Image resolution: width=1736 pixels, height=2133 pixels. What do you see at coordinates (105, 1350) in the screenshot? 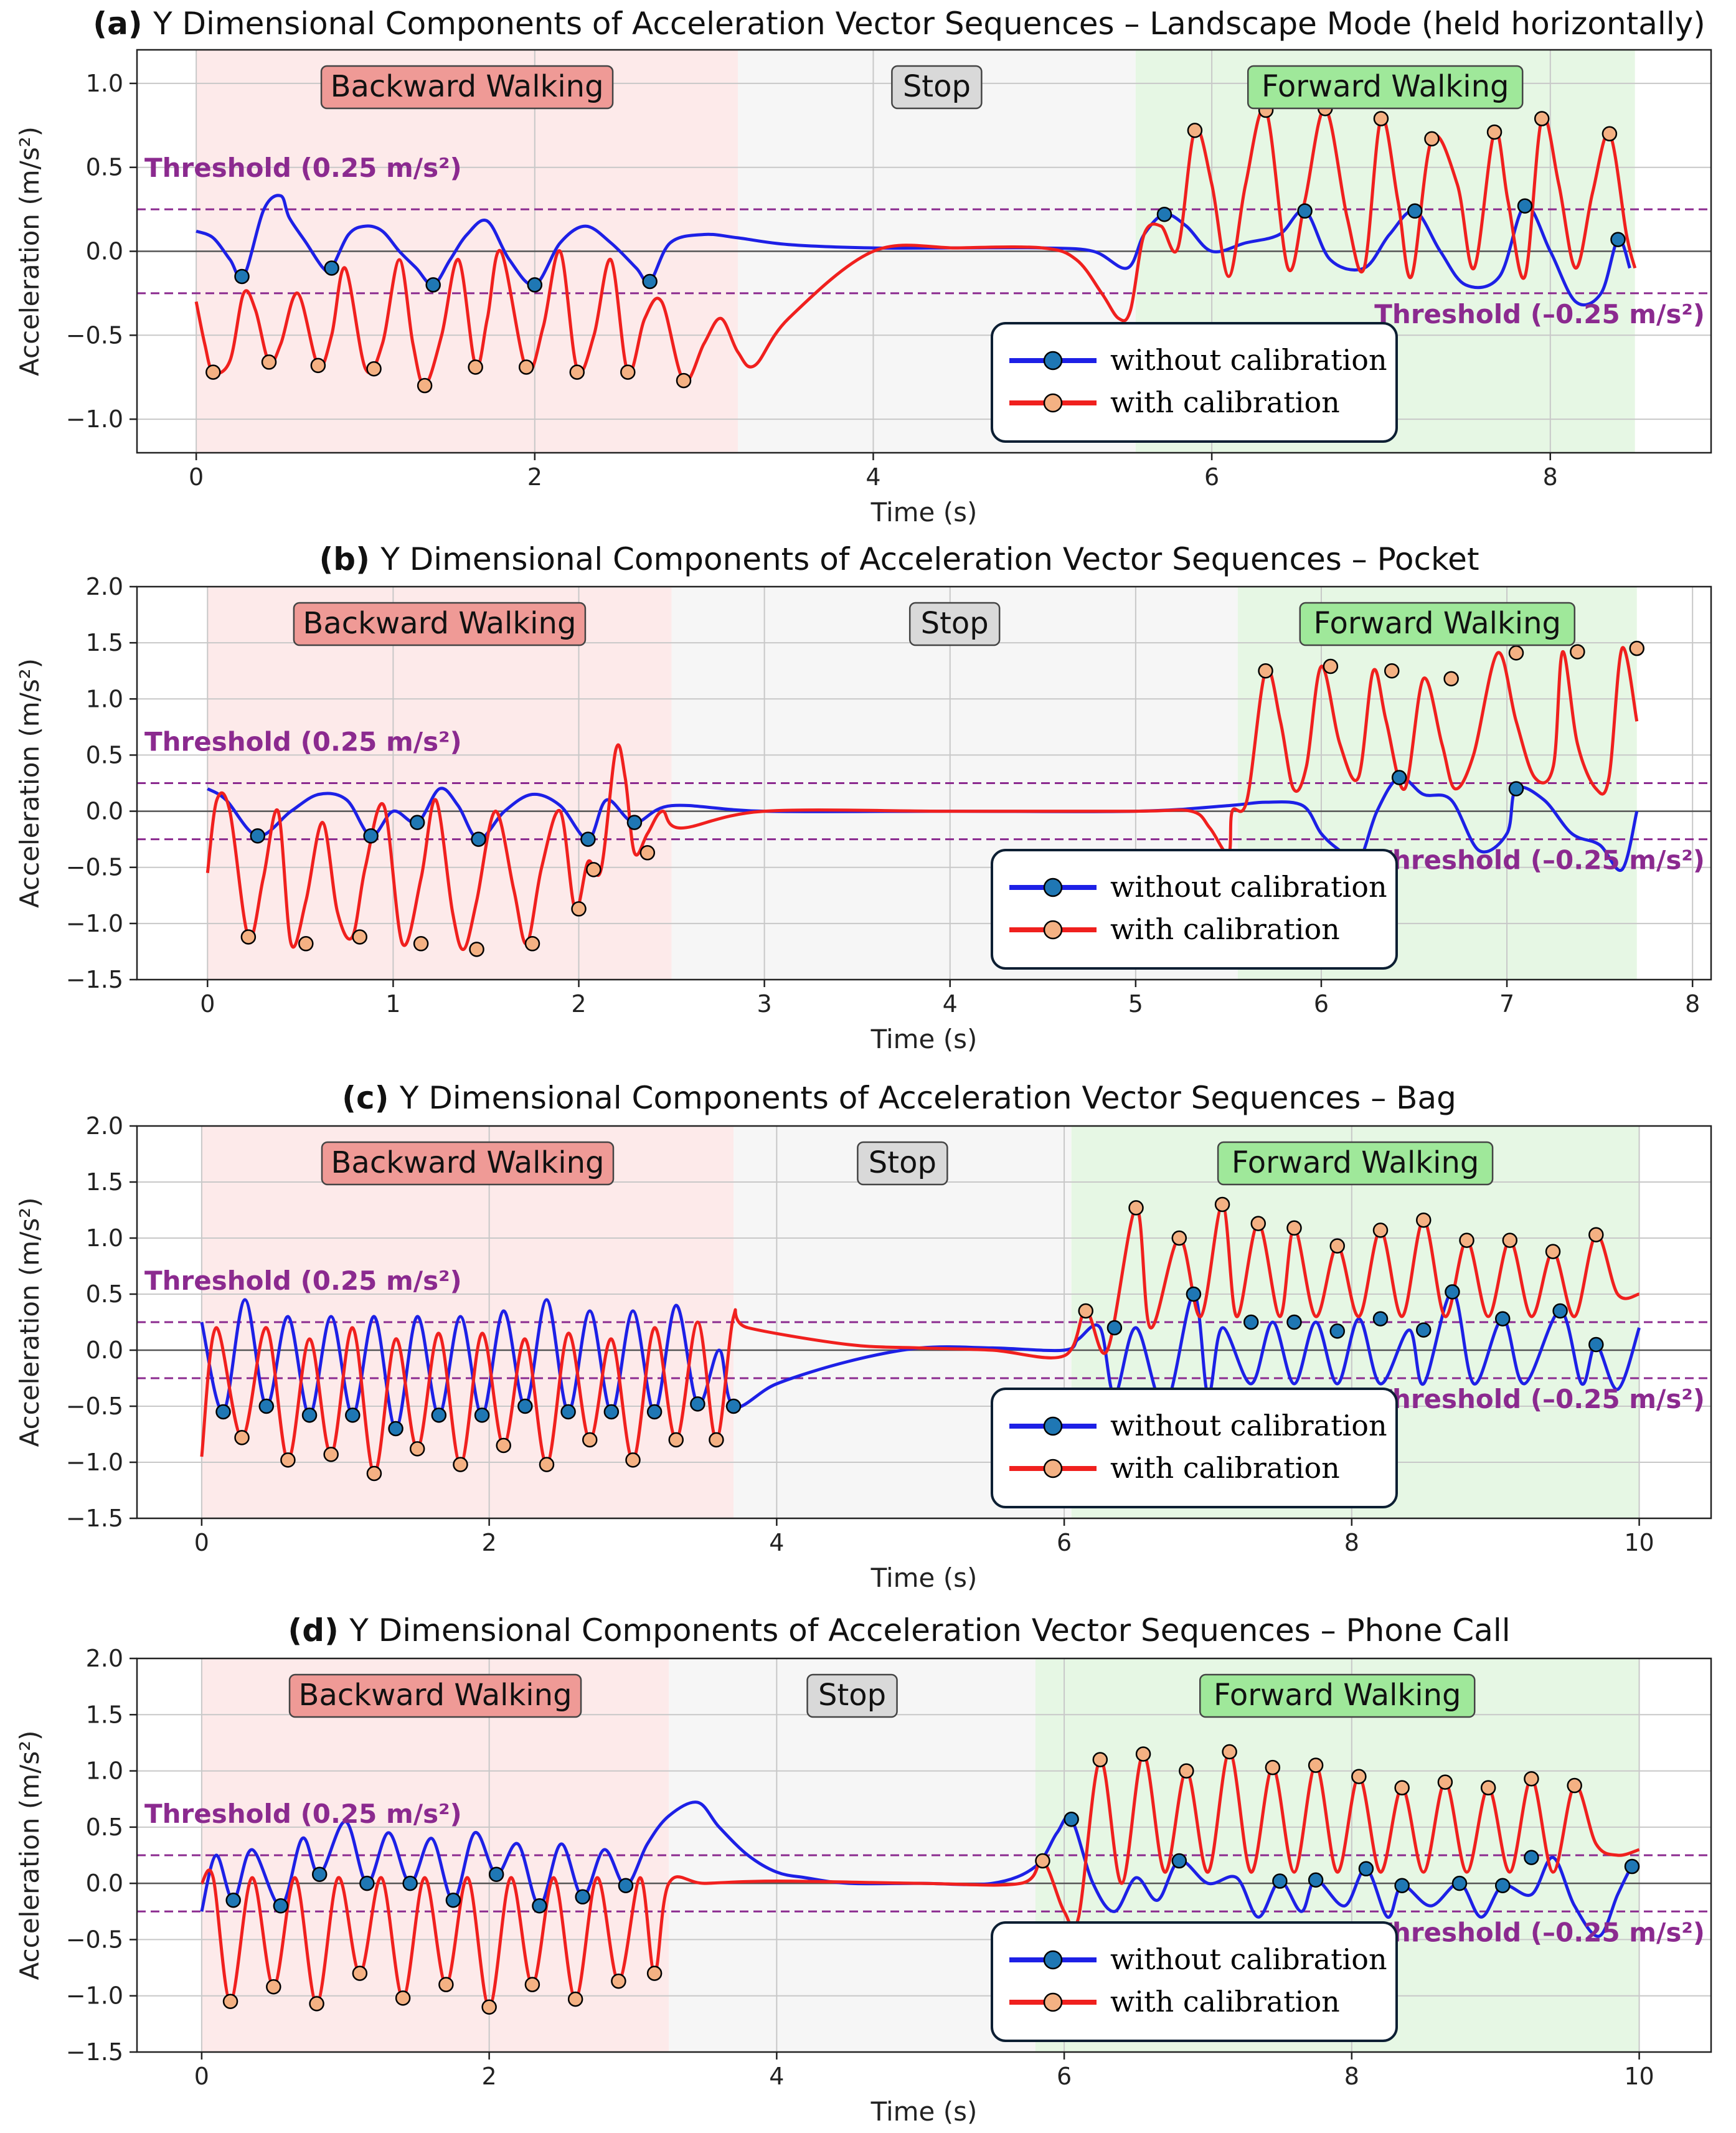
I see `y-tick-label: 0.0` at bounding box center [105, 1350].